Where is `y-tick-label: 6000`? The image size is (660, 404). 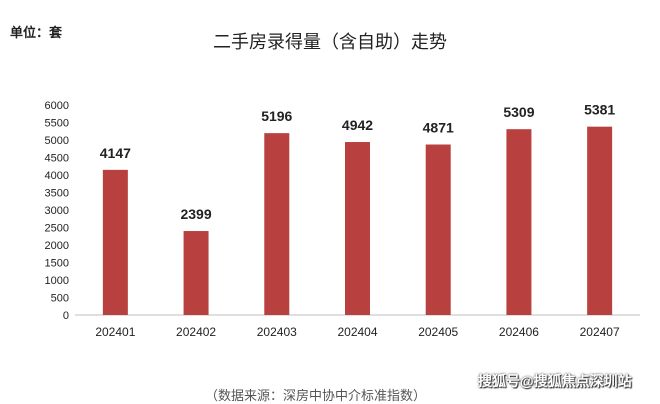
y-tick-label: 6000 is located at coordinates (57, 106).